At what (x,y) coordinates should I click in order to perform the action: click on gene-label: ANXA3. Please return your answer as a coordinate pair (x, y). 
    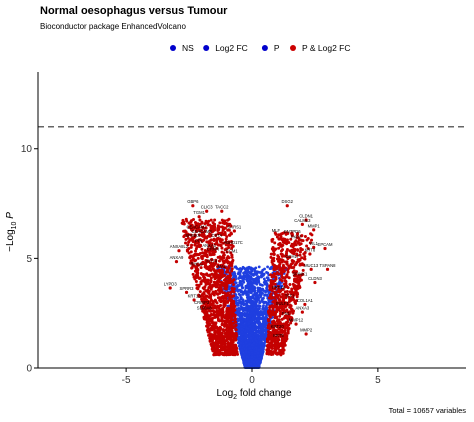
    Looking at the image, I should click on (302, 308).